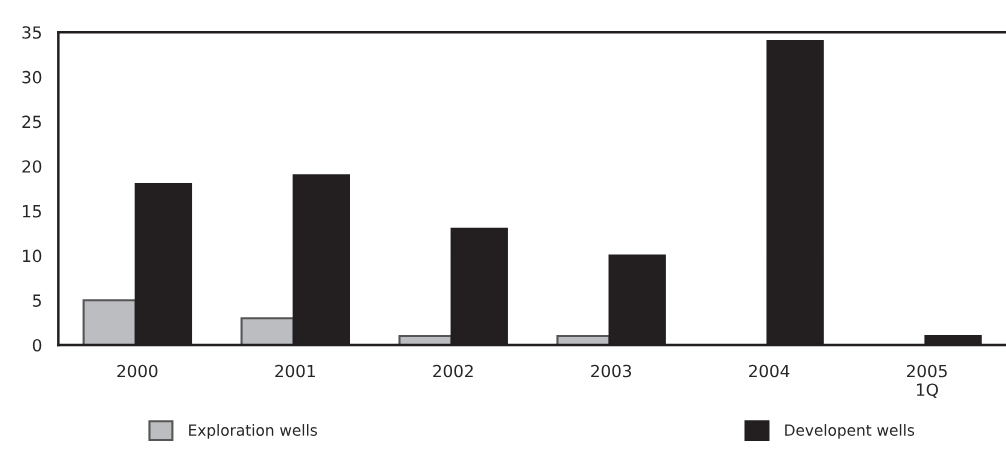 Image resolution: width=1006 pixels, height=460 pixels. Describe the element at coordinates (253, 431) in the screenshot. I see `legend-label: Exploration wells` at that location.